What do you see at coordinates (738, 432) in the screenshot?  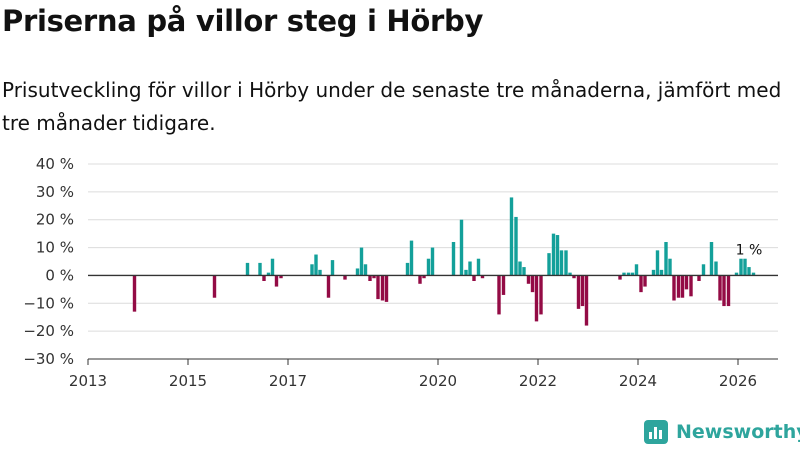 I see `brand-name: Newsworthy` at bounding box center [738, 432].